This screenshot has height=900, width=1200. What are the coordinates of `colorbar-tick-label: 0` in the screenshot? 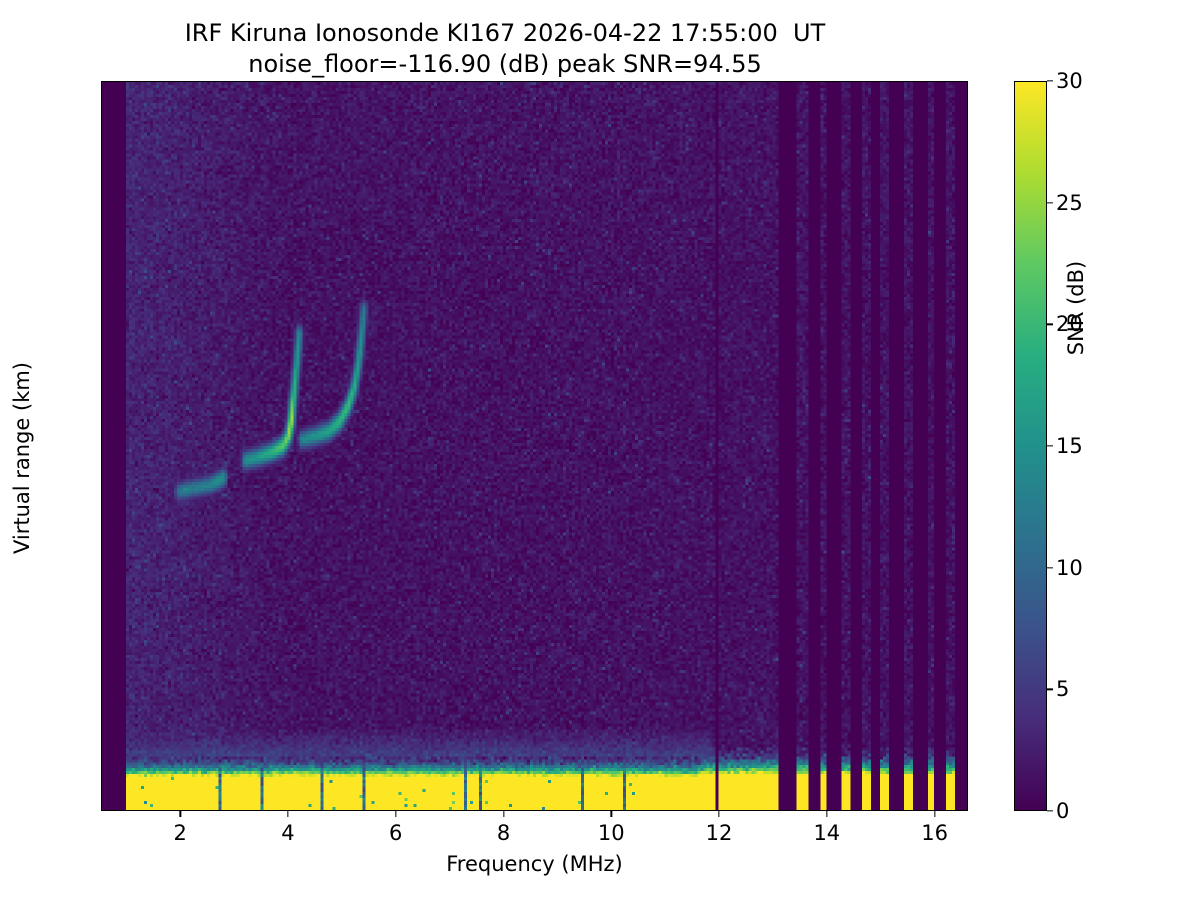 It's located at (1063, 811).